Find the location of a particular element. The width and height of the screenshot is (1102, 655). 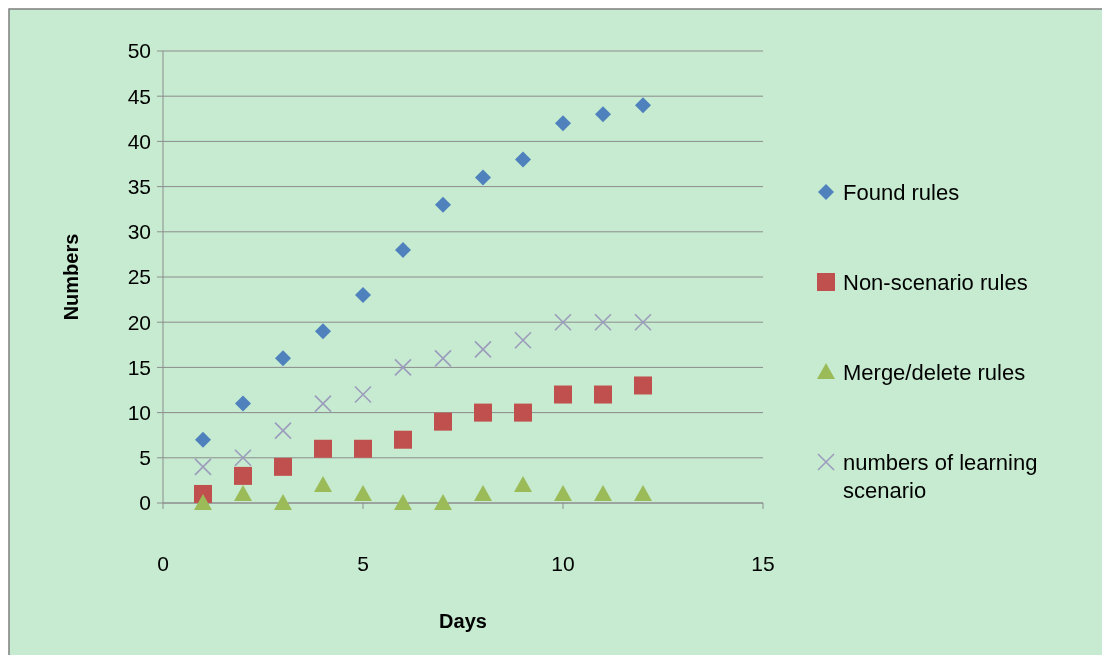

x-axis-title: Days is located at coordinates (463, 621).